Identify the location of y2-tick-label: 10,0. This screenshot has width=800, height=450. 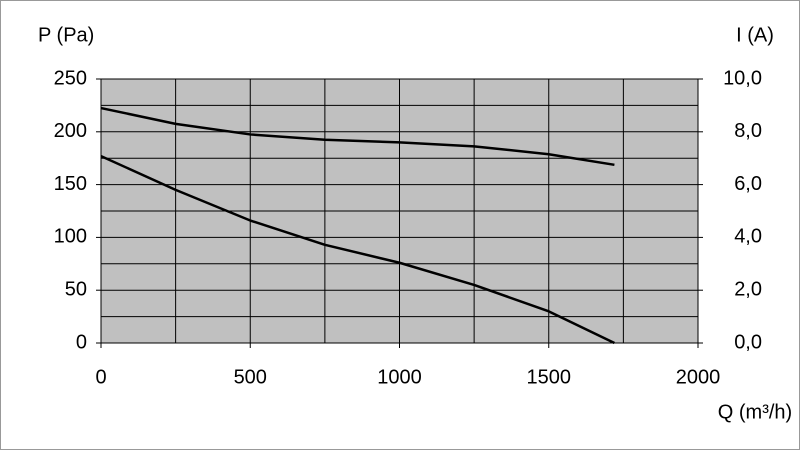
(742, 78).